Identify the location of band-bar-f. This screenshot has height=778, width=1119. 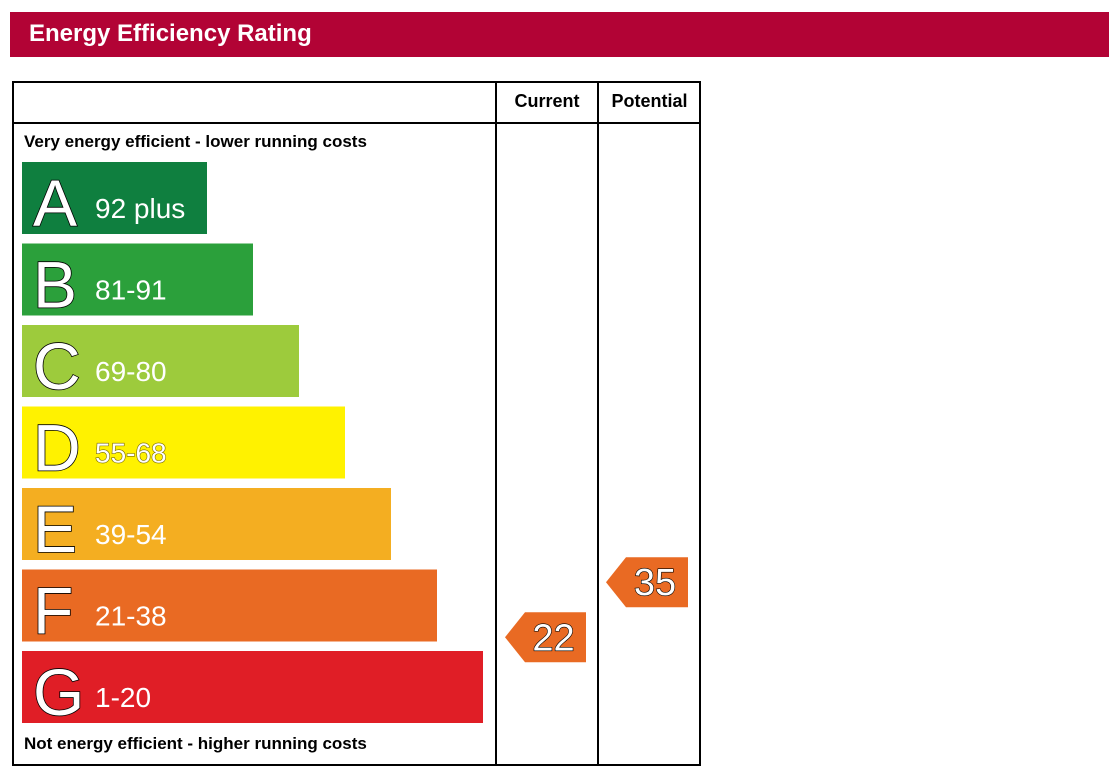
(229, 605).